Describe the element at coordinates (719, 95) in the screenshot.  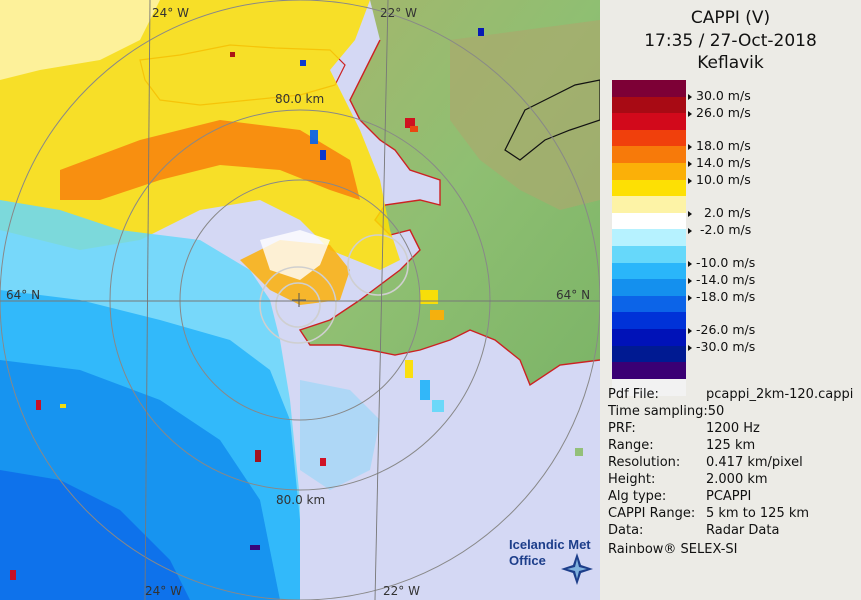
I see `legend-label: 30.0 m/s` at that location.